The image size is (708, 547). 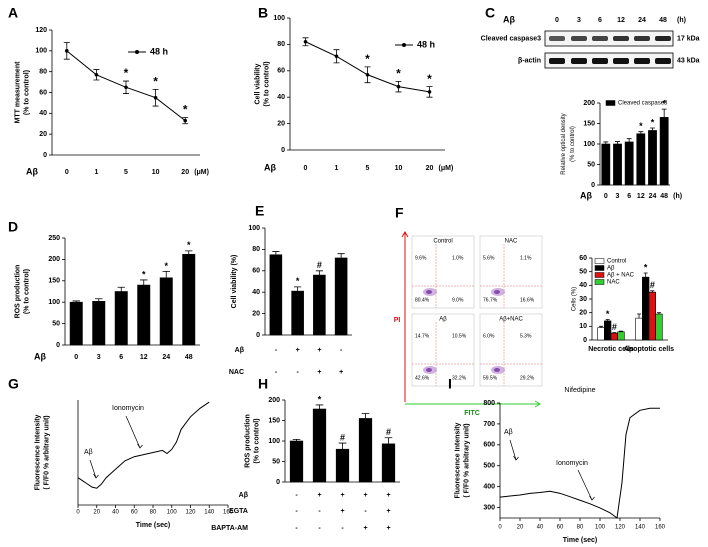 I want to click on annotation: Aβ, so click(x=508, y=432).